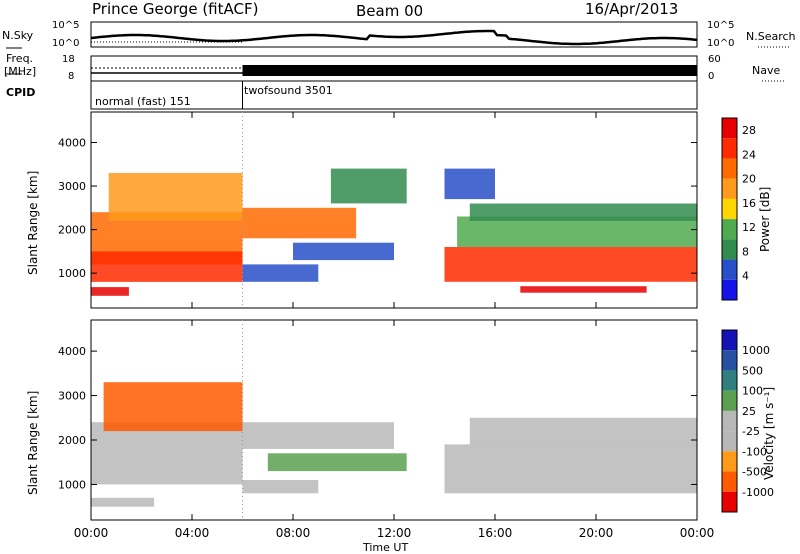 This screenshot has height=554, width=800. Describe the element at coordinates (721, 25) in the screenshot. I see `nsearch-tick-high: 10^5` at that location.